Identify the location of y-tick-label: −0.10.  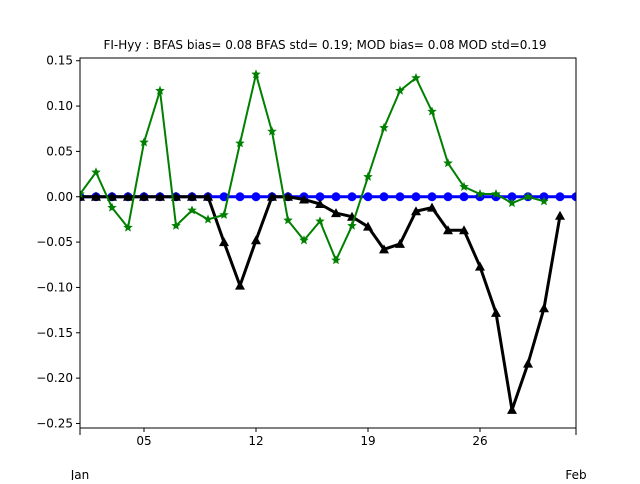
(54, 287).